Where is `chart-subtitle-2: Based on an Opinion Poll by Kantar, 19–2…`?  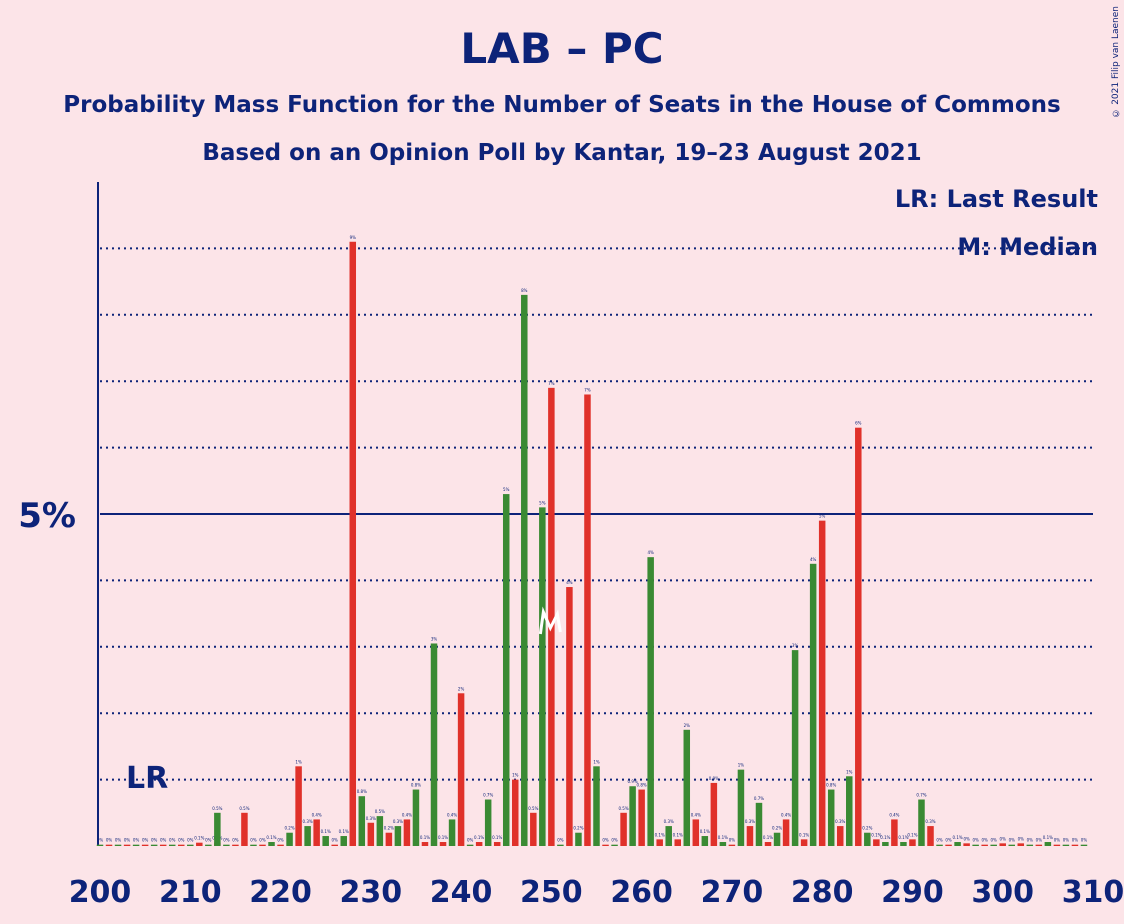 chart-subtitle-2: Based on an Opinion Poll by Kantar, 19–2… is located at coordinates (562, 153).